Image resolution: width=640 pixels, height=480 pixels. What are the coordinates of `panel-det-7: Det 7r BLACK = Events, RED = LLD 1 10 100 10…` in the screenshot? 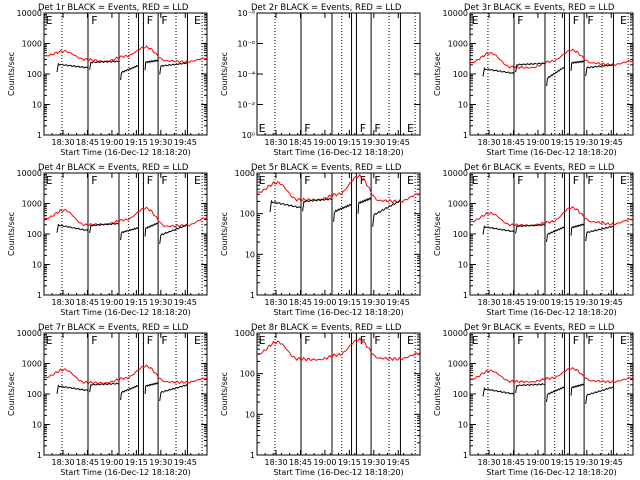 It's located at (107, 400).